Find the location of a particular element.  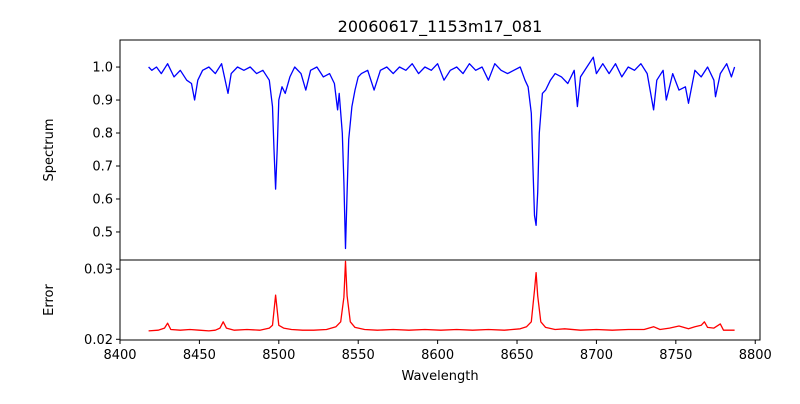

chart-title: 20060617_1153m17_081 is located at coordinates (440, 27).